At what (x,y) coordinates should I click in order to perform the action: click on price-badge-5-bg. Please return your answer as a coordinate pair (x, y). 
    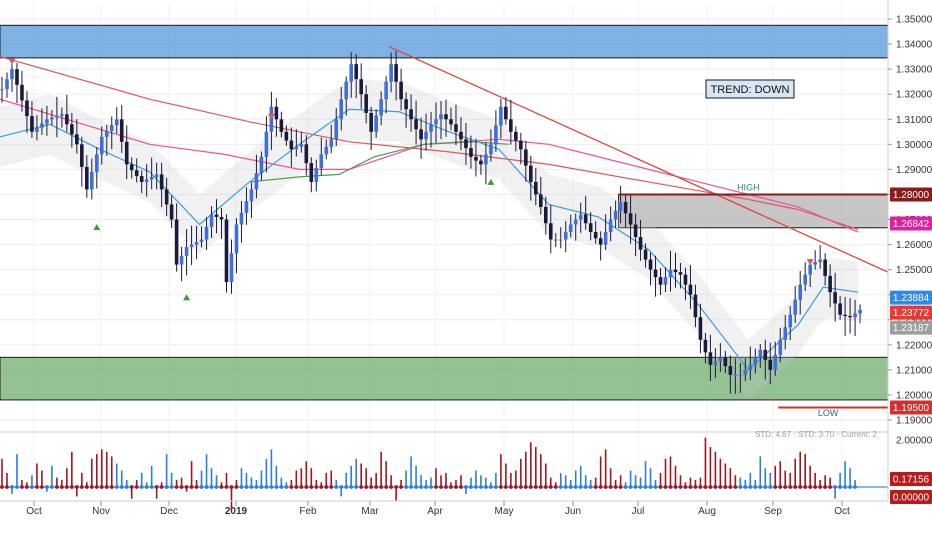
    Looking at the image, I should click on (911, 407).